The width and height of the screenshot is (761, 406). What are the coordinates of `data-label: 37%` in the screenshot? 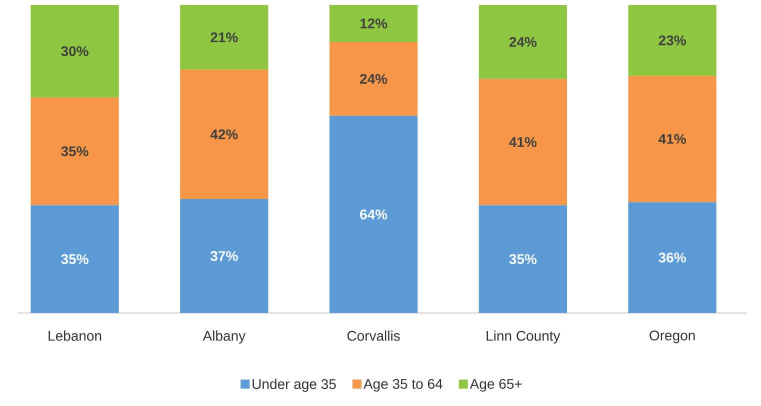 It's located at (224, 256).